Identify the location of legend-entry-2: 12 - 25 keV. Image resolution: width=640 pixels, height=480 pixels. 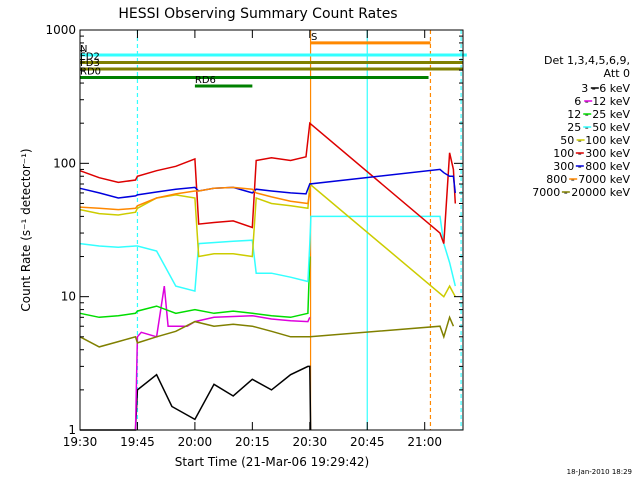
(598, 114).